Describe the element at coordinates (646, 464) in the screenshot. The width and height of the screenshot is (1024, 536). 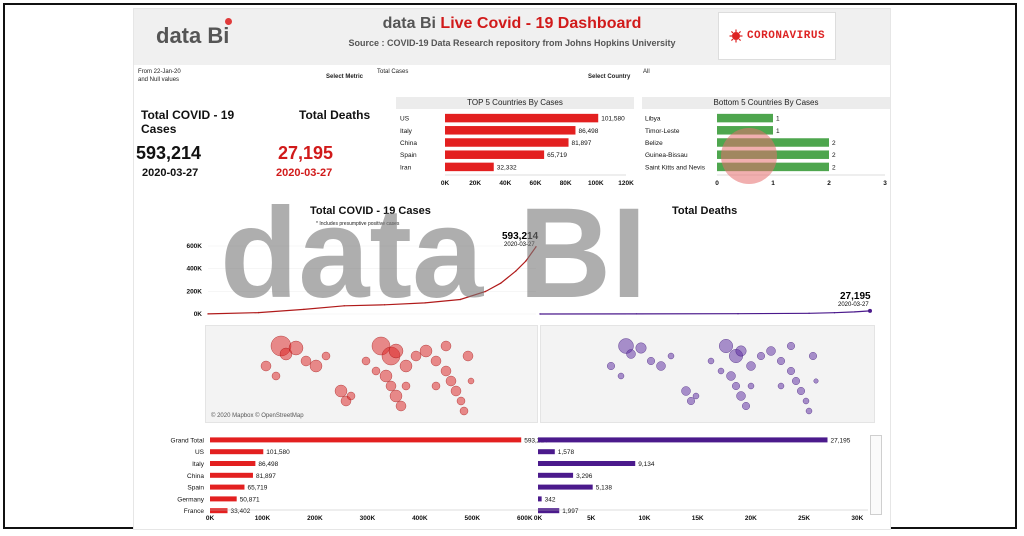
I see `bar-value-label: 9,134` at that location.